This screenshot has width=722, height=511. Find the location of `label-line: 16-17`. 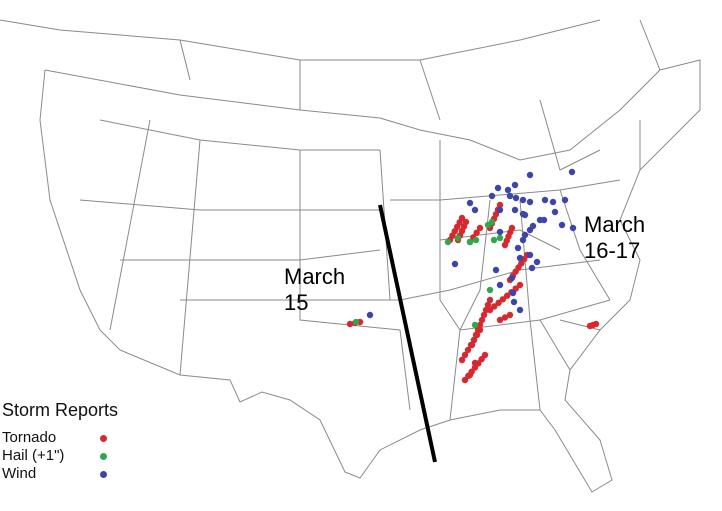

label-line: 16-17 is located at coordinates (612, 250).